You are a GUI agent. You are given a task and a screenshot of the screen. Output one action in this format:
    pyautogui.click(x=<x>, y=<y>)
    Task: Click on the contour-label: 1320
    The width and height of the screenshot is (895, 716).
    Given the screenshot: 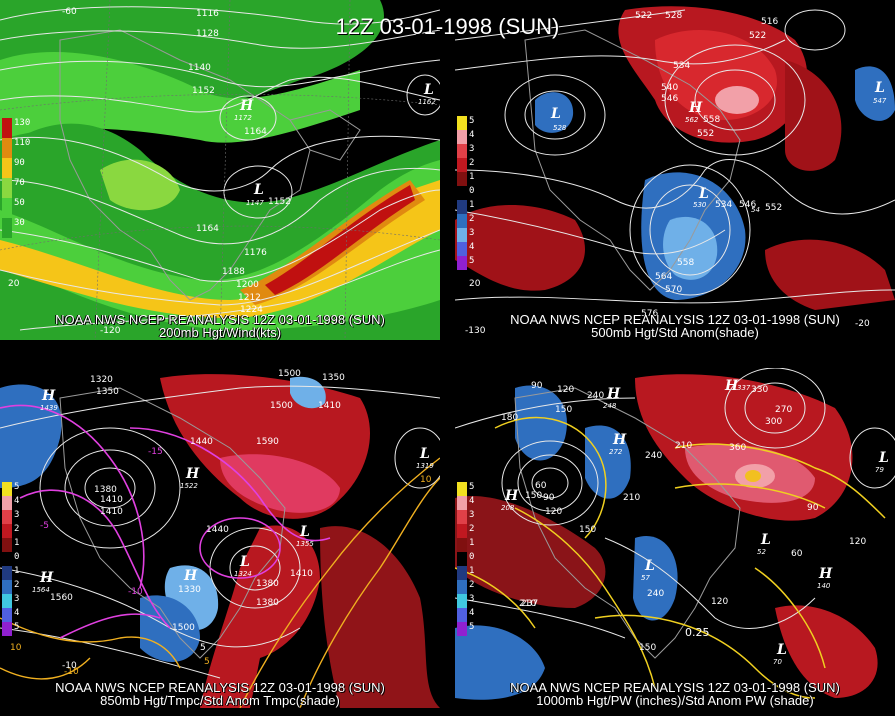 What is the action you would take?
    pyautogui.click(x=101, y=380)
    